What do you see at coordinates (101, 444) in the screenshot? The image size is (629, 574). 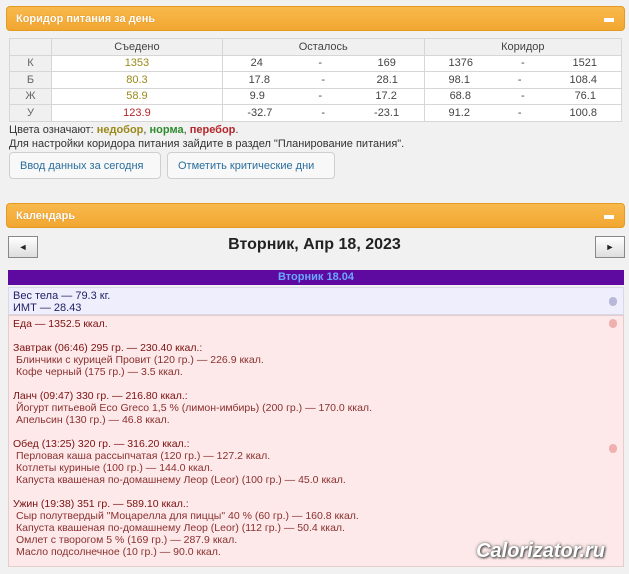 I see `meal-title: Обед (13:25) 320 гр. — 316.20 ккал.:` at bounding box center [101, 444].